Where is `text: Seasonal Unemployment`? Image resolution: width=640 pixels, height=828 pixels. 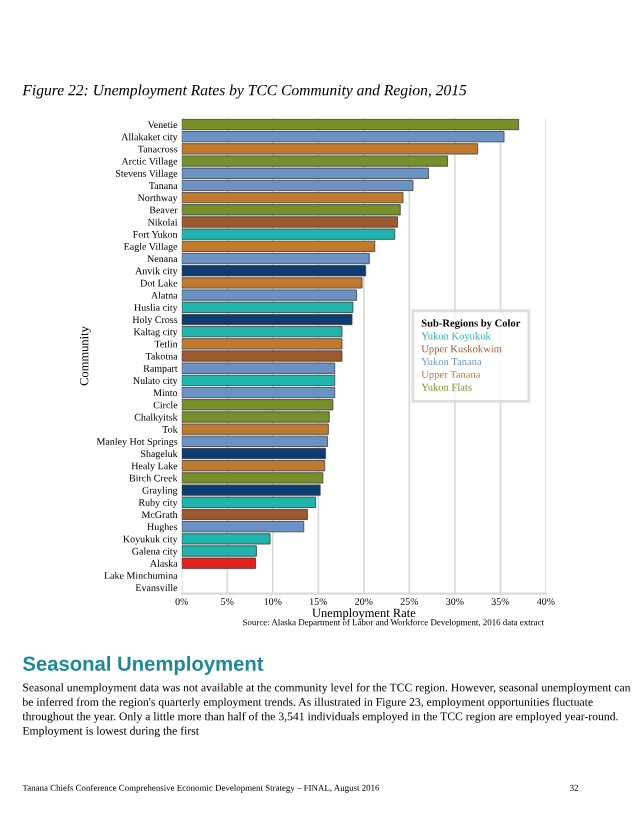
text: Seasonal Unemployment is located at coordinates (143, 665).